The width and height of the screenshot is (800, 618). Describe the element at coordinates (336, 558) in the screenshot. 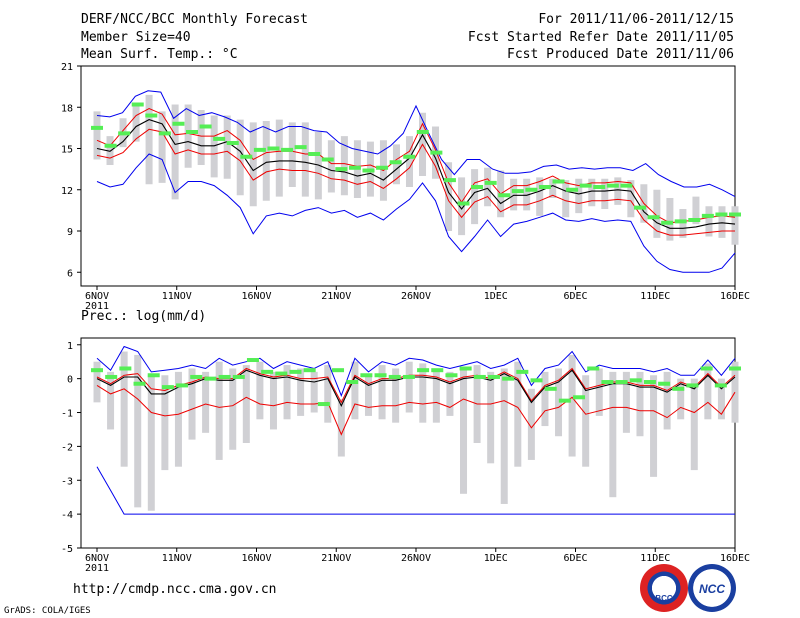

I see `precip-xtick-label: 21NOV` at that location.